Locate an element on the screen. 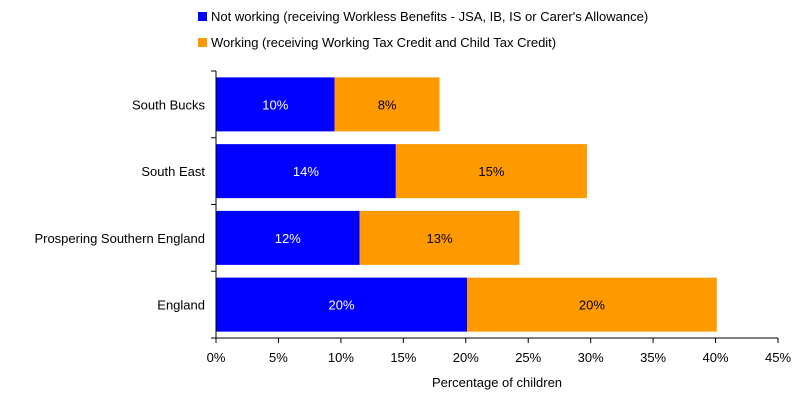  data-label-2-1: 8% is located at coordinates (387, 104).